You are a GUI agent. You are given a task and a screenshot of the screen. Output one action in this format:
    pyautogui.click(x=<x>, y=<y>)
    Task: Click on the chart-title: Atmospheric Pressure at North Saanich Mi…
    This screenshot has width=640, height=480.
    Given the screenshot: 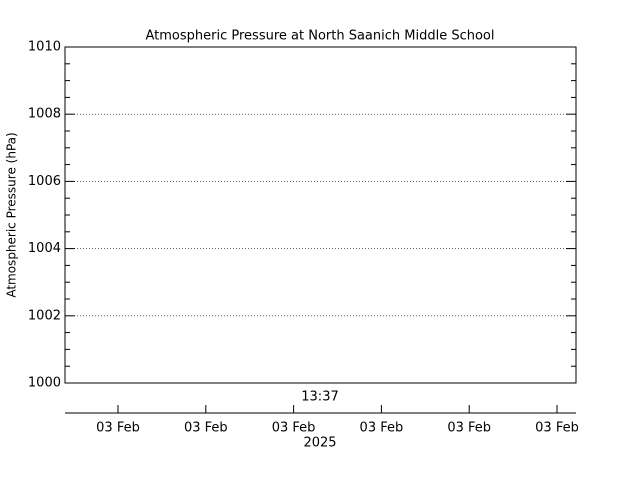 What is the action you would take?
    pyautogui.click(x=320, y=36)
    